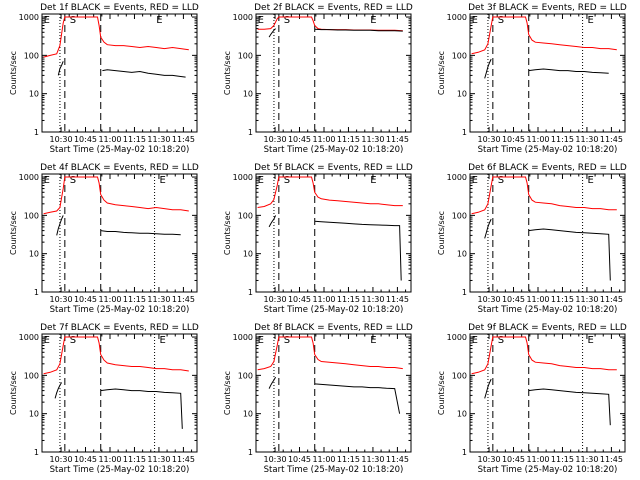 This screenshot has height=480, width=640. What do you see at coordinates (333, 168) in the screenshot?
I see `chart-title: Det 5f BLACK = Events, RED = LLD` at bounding box center [333, 168].